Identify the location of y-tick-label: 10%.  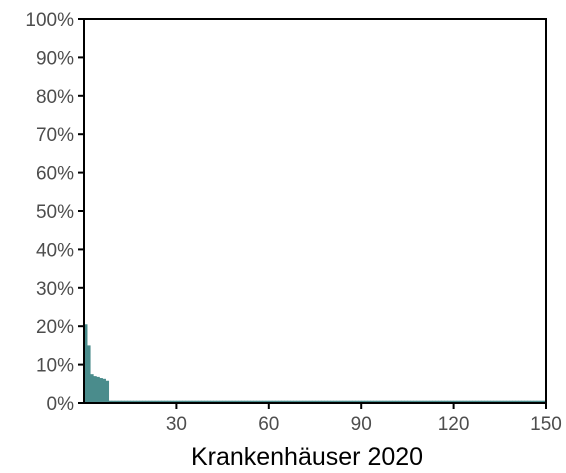
(55, 366).